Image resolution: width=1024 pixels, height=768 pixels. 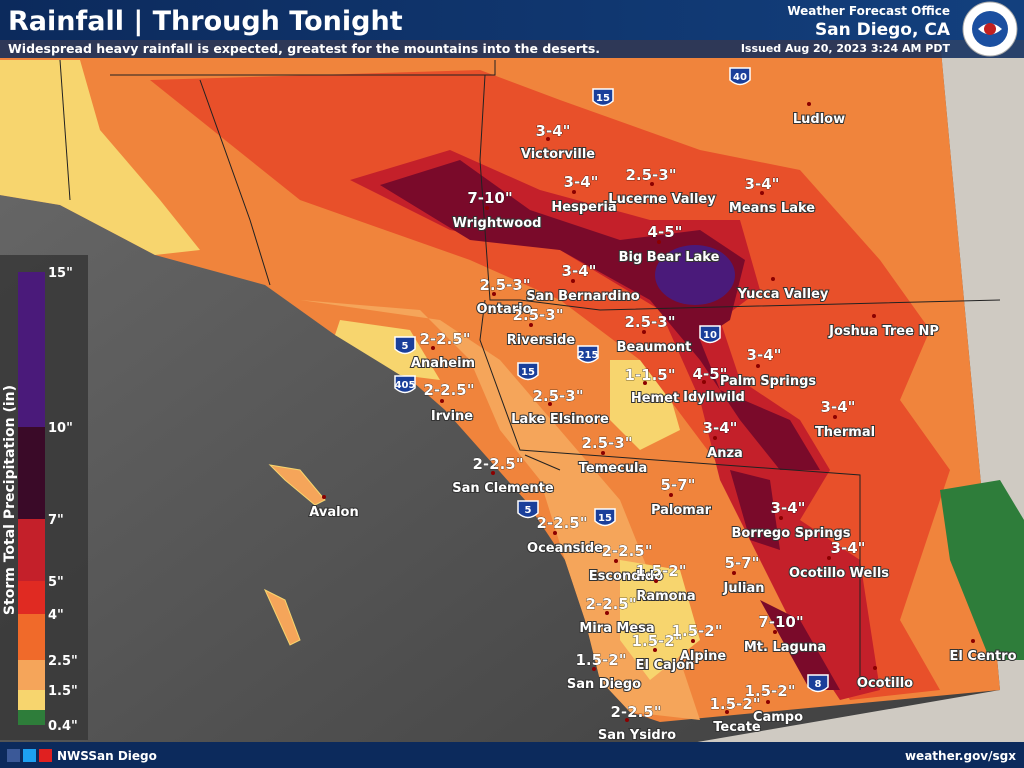 I want to click on low-rain-area, so click(x=982, y=570).